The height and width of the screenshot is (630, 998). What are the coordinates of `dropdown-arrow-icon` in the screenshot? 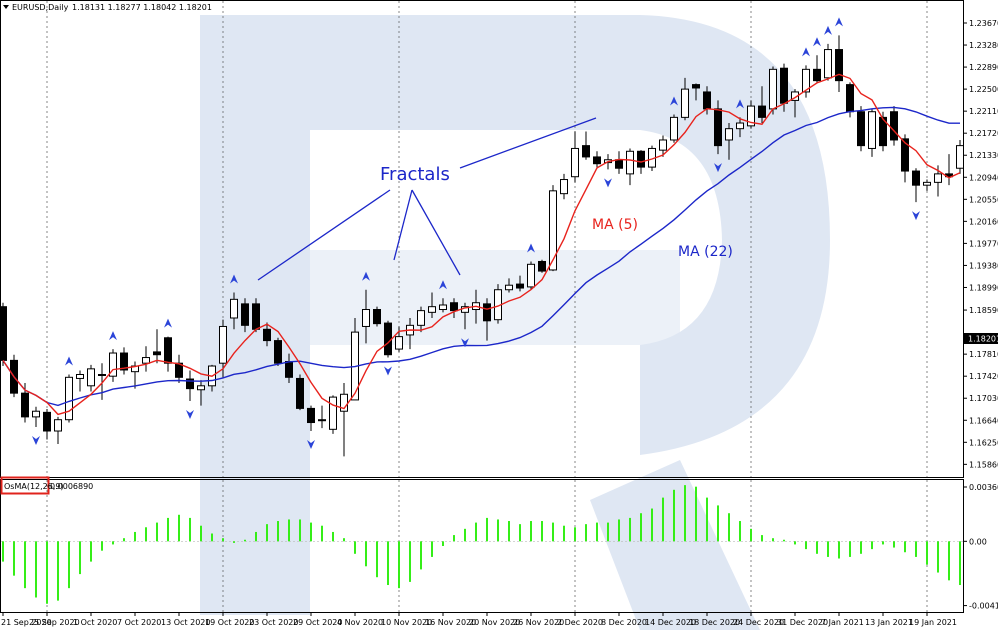 It's located at (6, 7).